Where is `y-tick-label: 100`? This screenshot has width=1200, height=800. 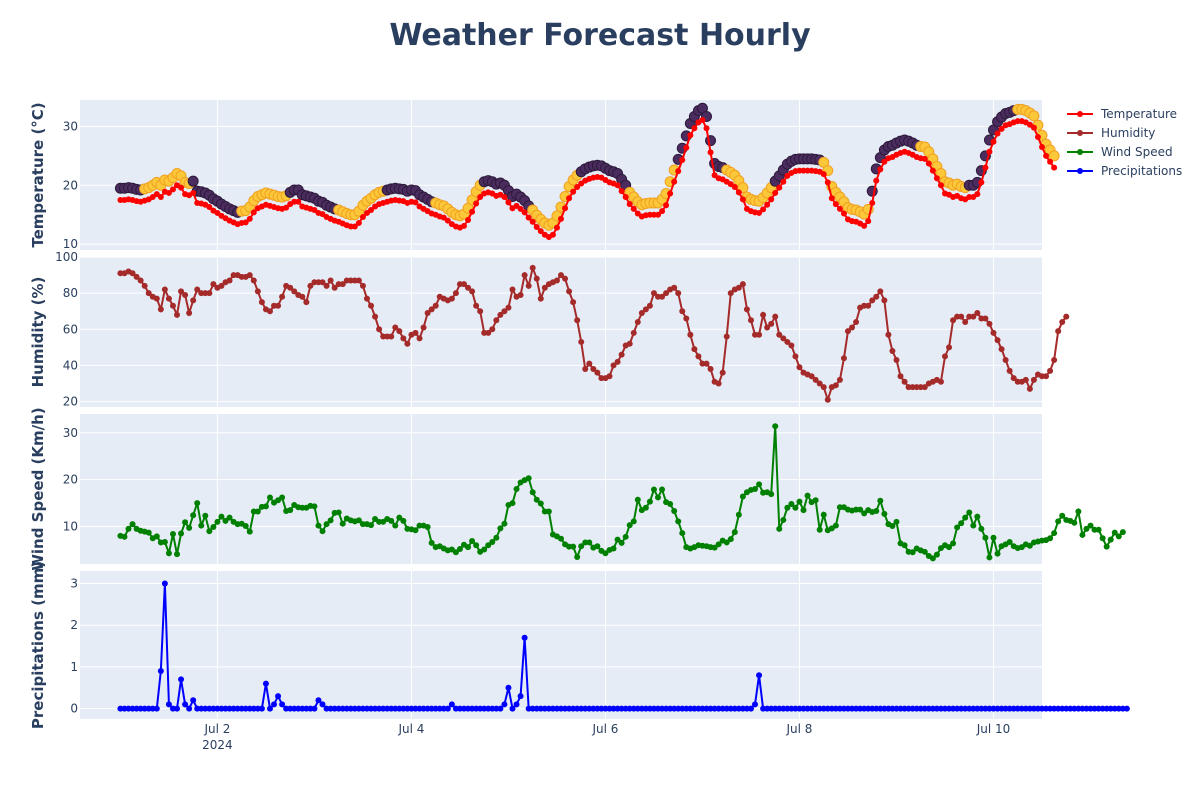
y-tick-label: 100 is located at coordinates (66, 257).